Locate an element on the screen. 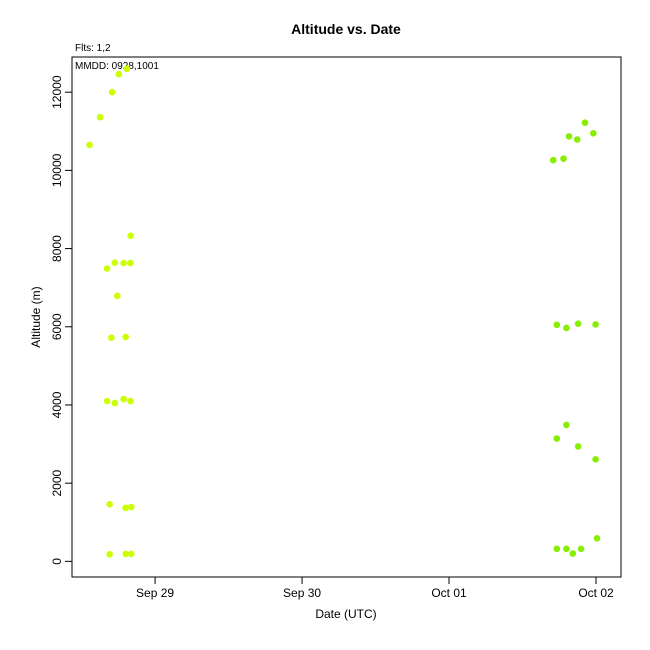 This screenshot has height=650, width=650. y-tick-label: 4000 is located at coordinates (57, 404).